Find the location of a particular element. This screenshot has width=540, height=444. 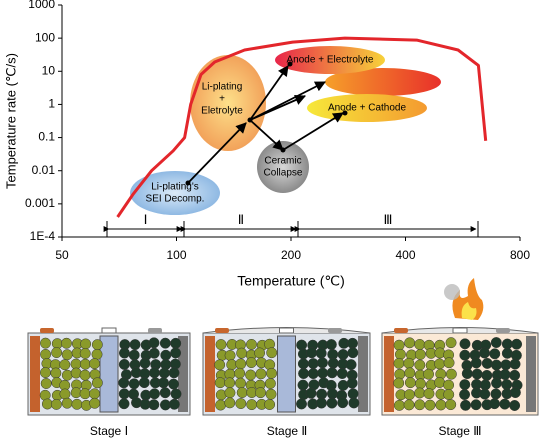

x-tick-label: 400 is located at coordinates (405, 255).